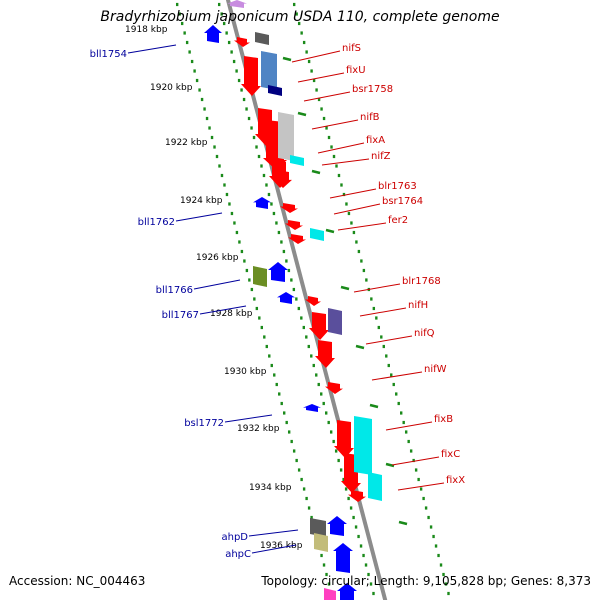 The image size is (600, 600). I want to click on forward-gene-label: fer2, so click(398, 220).